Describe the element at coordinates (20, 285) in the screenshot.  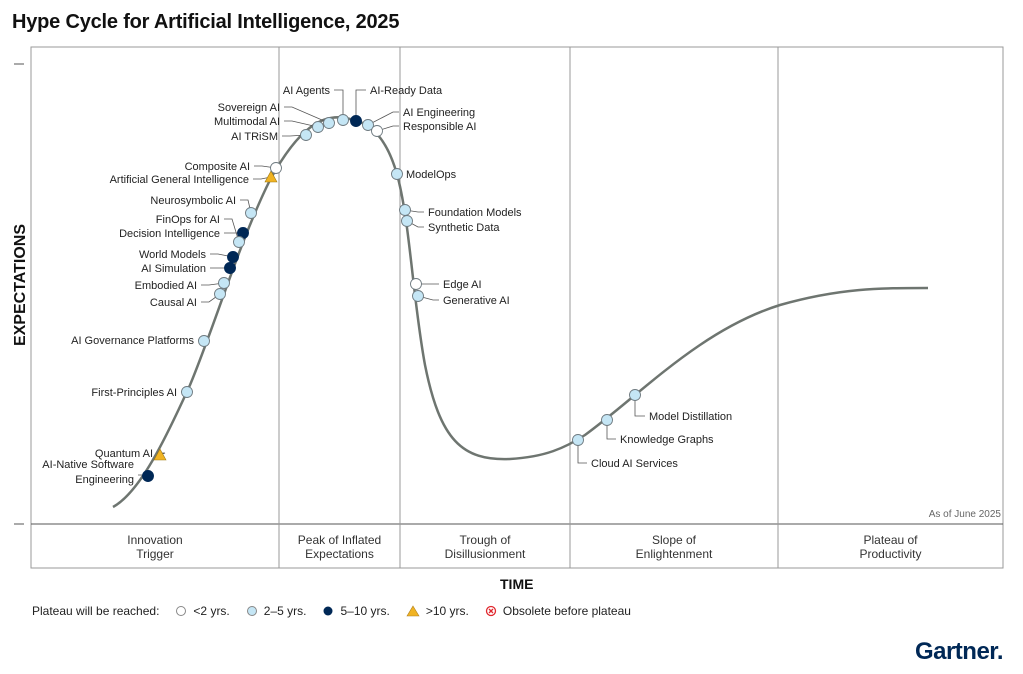
I see `y-axis-label: EXPECTATIONS` at that location.